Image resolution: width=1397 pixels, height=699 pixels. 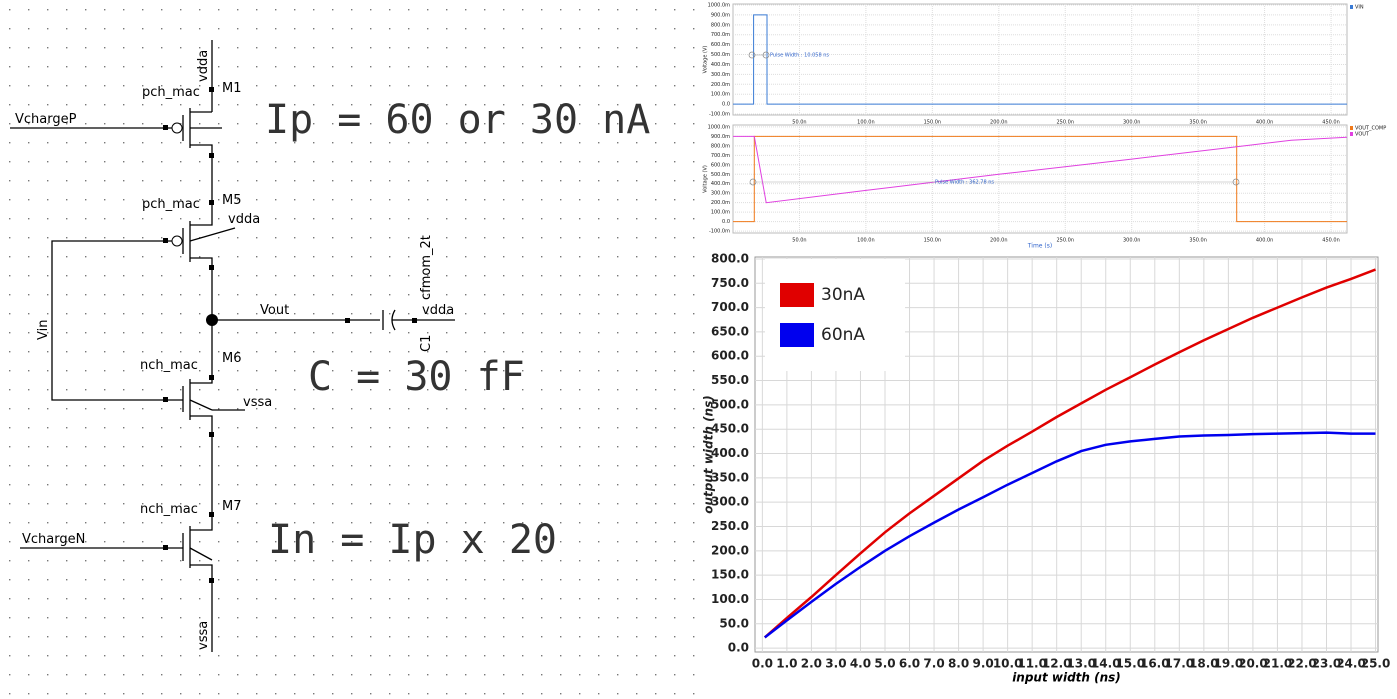 I want to click on y-tick-label: 500.0, so click(x=730, y=404).